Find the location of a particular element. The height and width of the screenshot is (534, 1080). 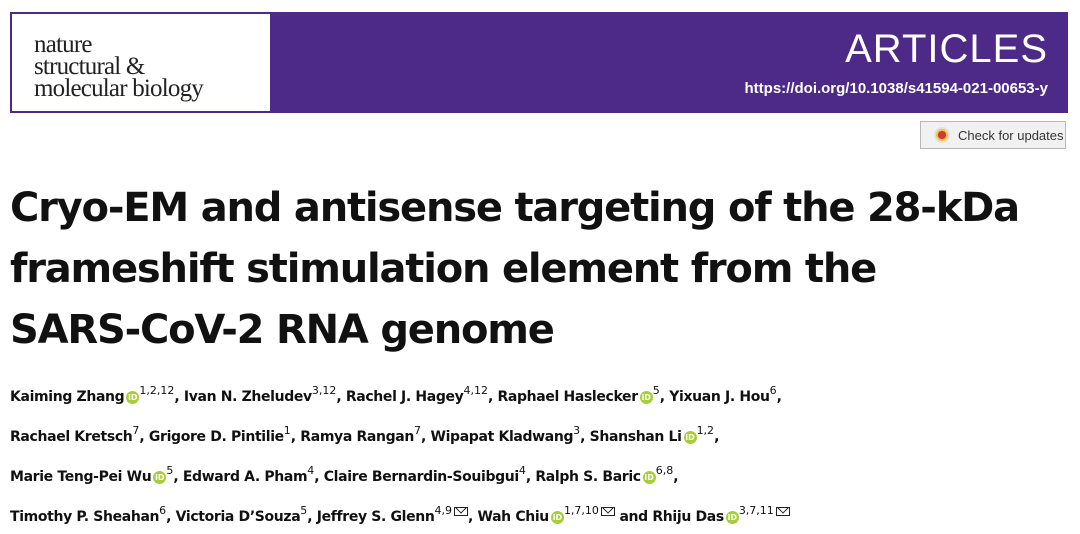

author: Jeffrey S. Glenn4,9 is located at coordinates (392, 514).